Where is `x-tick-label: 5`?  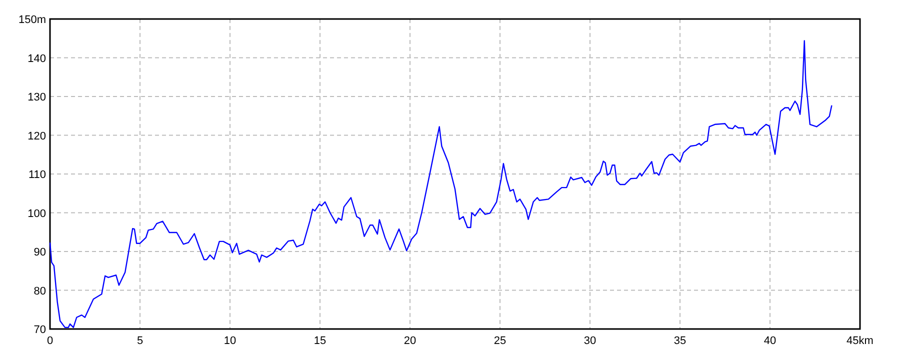 x-tick-label: 5 is located at coordinates (140, 341).